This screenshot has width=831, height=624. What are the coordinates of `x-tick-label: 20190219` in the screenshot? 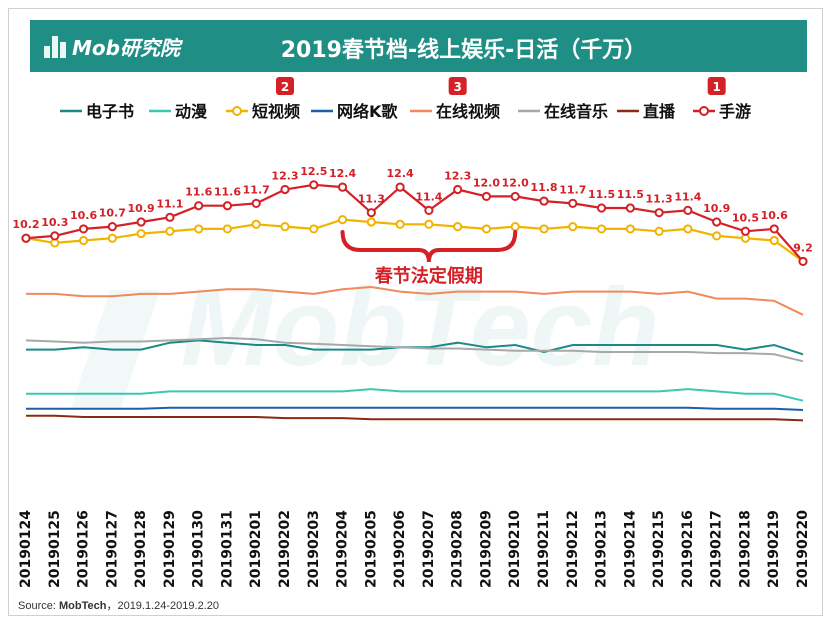 It's located at (774, 549).